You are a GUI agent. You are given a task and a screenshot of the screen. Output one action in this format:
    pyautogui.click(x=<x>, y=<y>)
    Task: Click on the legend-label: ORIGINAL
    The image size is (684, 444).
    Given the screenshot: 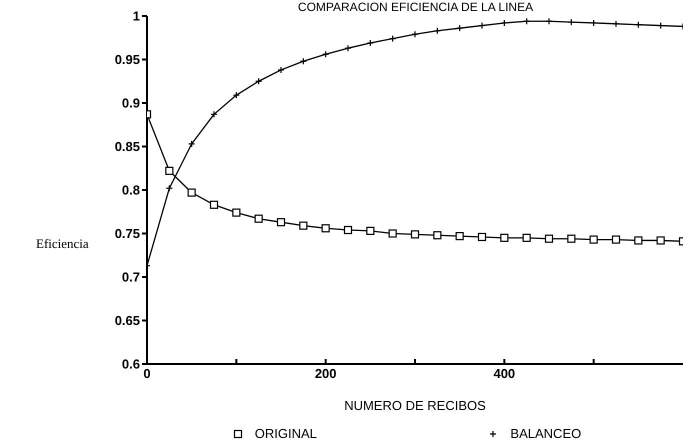 What is the action you would take?
    pyautogui.click(x=285, y=433)
    